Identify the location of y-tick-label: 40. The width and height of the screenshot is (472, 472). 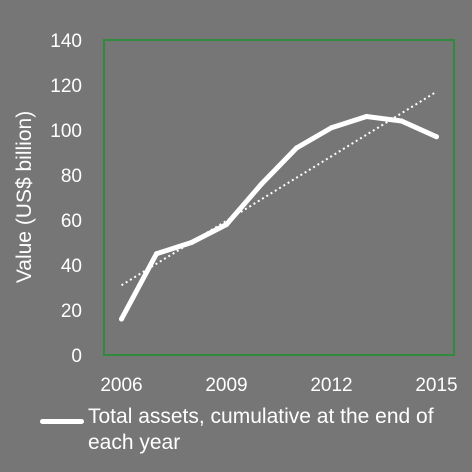
(71, 266).